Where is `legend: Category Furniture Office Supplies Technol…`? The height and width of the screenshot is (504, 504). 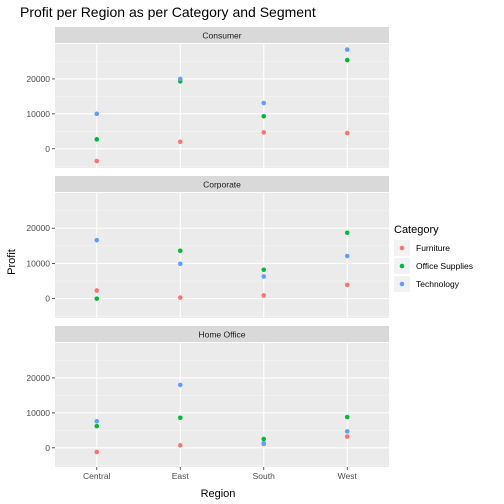 legend: Category Furniture Office Supplies Technol… is located at coordinates (433, 258).